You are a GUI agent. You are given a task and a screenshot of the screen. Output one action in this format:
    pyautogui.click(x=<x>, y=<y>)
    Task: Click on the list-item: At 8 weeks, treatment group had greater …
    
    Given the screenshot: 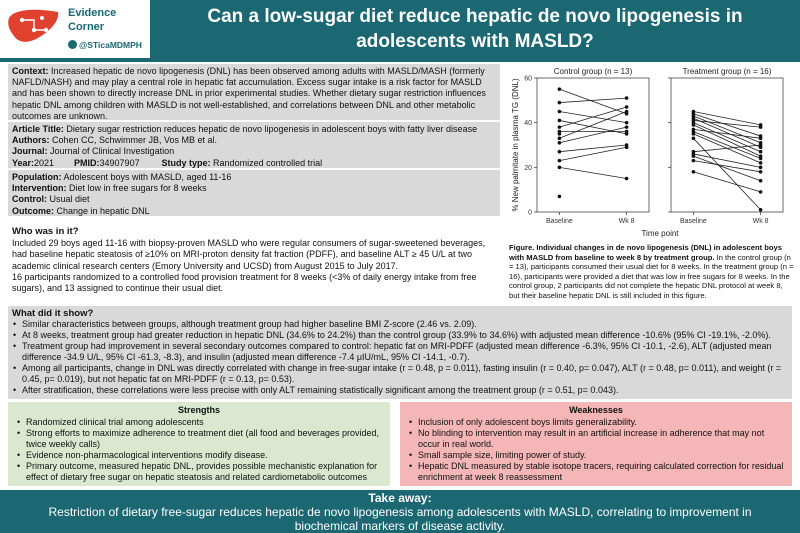 What is the action you would take?
    pyautogui.click(x=400, y=335)
    